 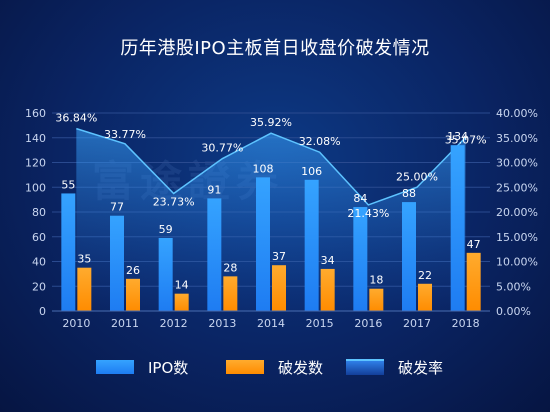 What do you see at coordinates (517, 113) in the screenshot?
I see `y2-tick-label: 40.00%` at bounding box center [517, 113].